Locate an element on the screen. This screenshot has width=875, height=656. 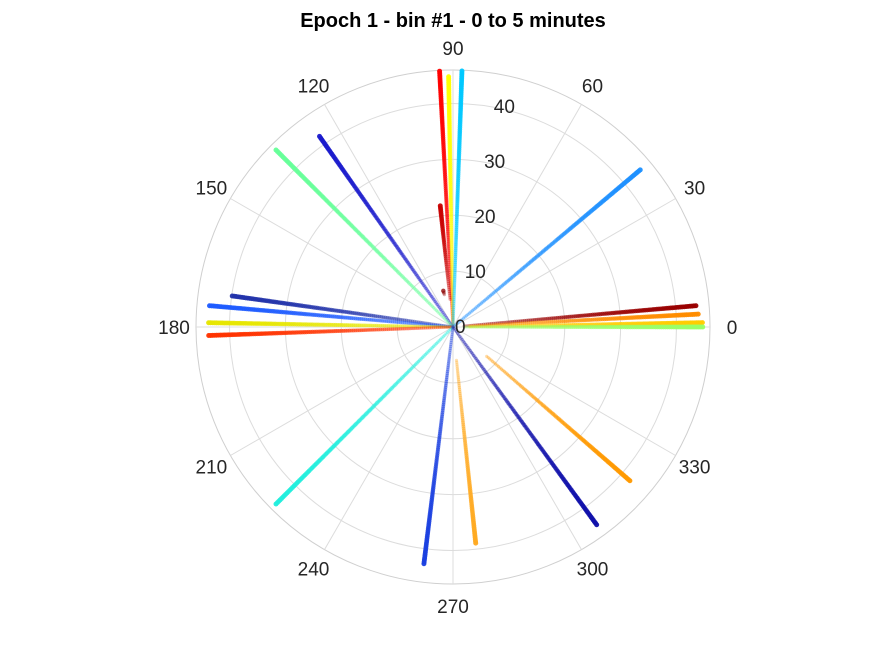
r-tick-label: 0 is located at coordinates (460, 327).